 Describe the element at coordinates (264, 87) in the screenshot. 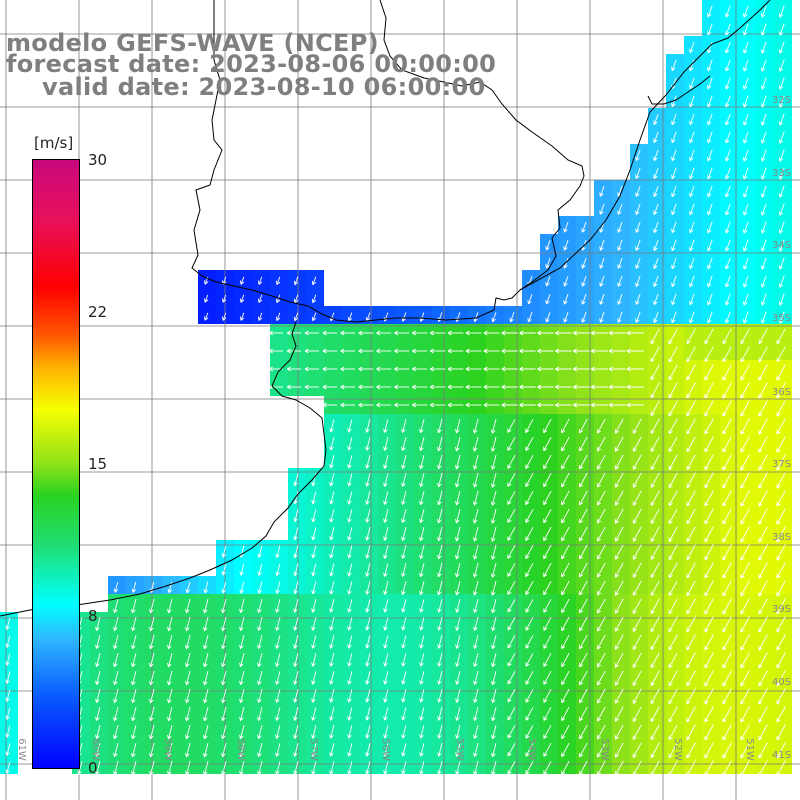

I see `valid-date: valid date: 2023-08-10 06:00:00` at that location.